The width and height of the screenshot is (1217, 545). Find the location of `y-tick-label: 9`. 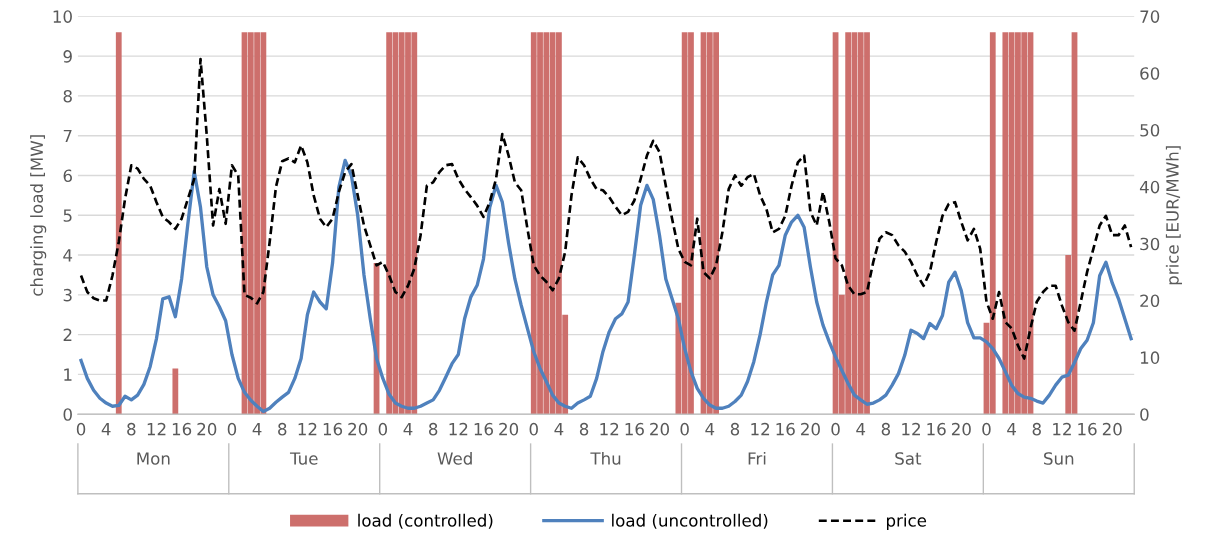

y-tick-label: 9 is located at coordinates (67, 56).